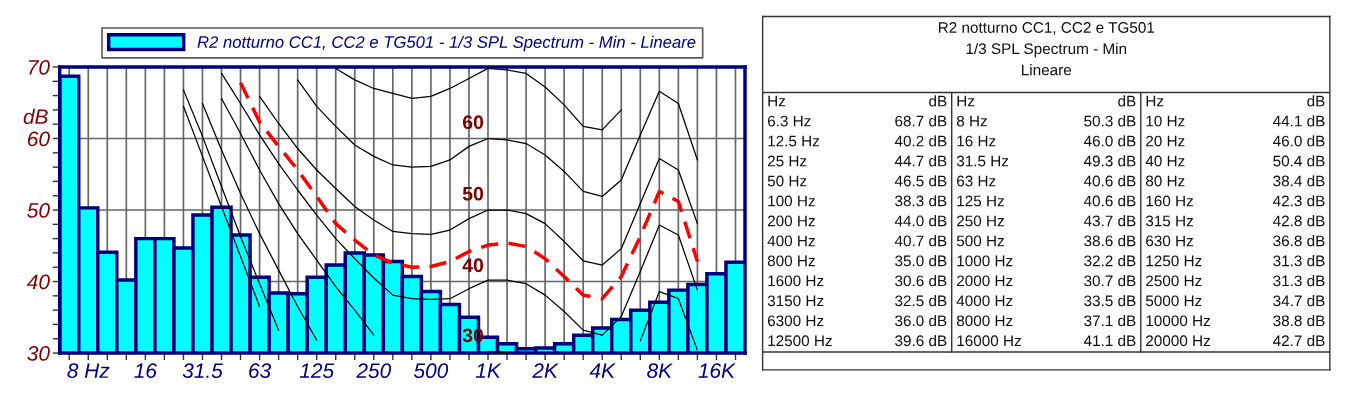 This screenshot has height=411, width=1357. I want to click on annotation: 50, so click(473, 193).